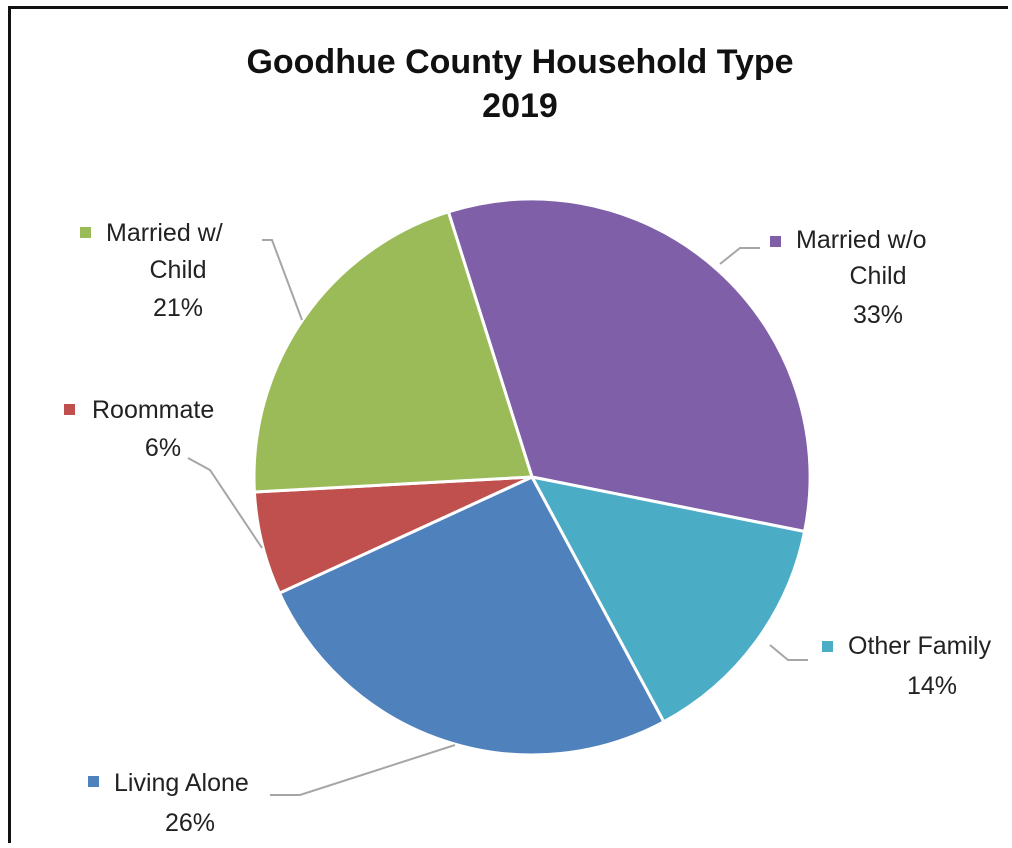 This screenshot has height=848, width=1012. What do you see at coordinates (932, 686) in the screenshot?
I see `slice-percent-other-family: 14%` at bounding box center [932, 686].